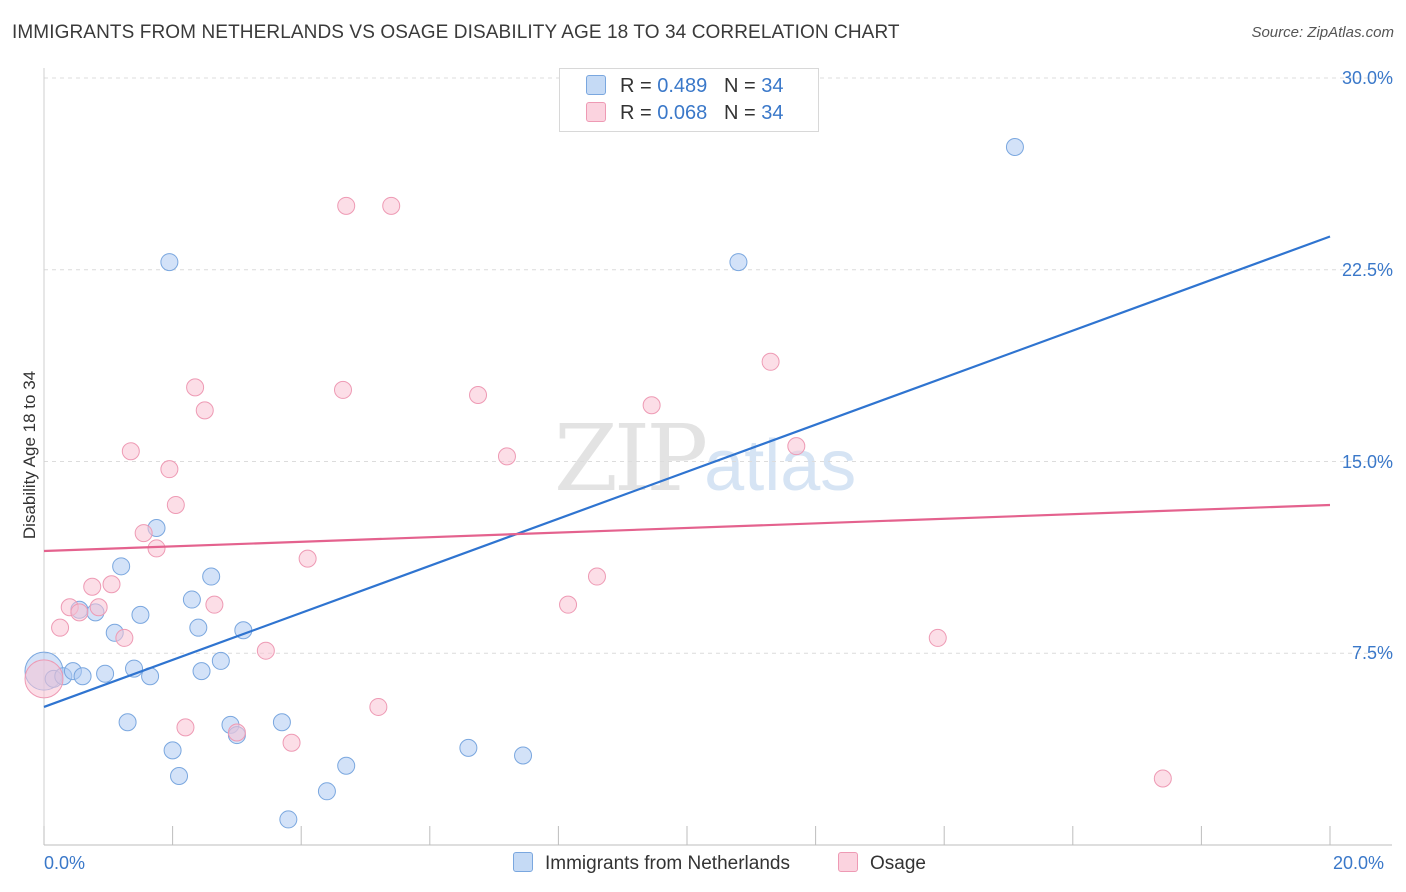 Image resolution: width=1406 pixels, height=892 pixels. Describe the element at coordinates (1367, 78) in the screenshot. I see `y-tick-label: 30.0%` at that location.